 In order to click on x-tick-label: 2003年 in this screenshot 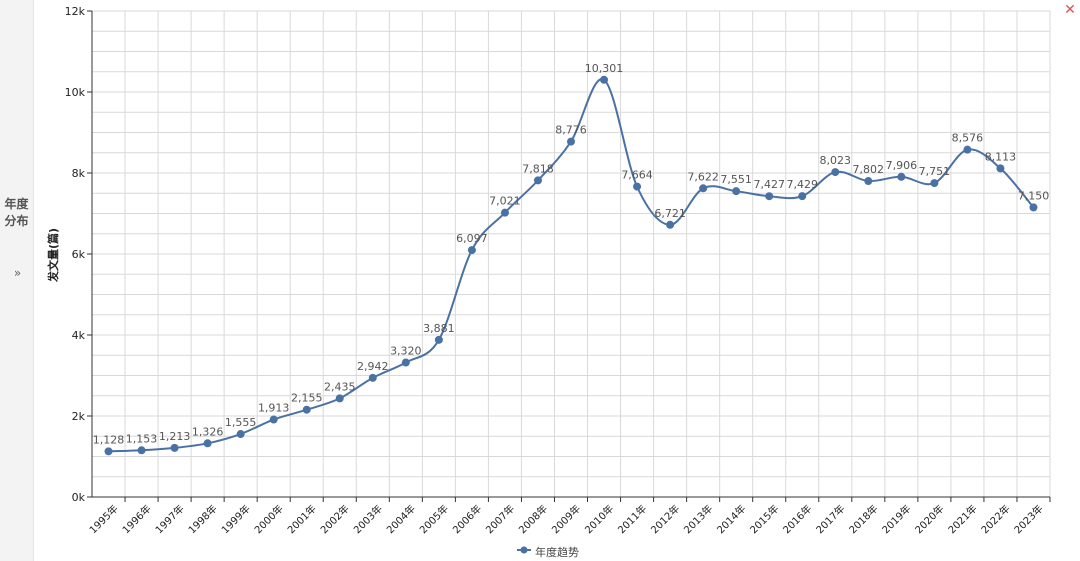, I will do `click(368, 519)`.